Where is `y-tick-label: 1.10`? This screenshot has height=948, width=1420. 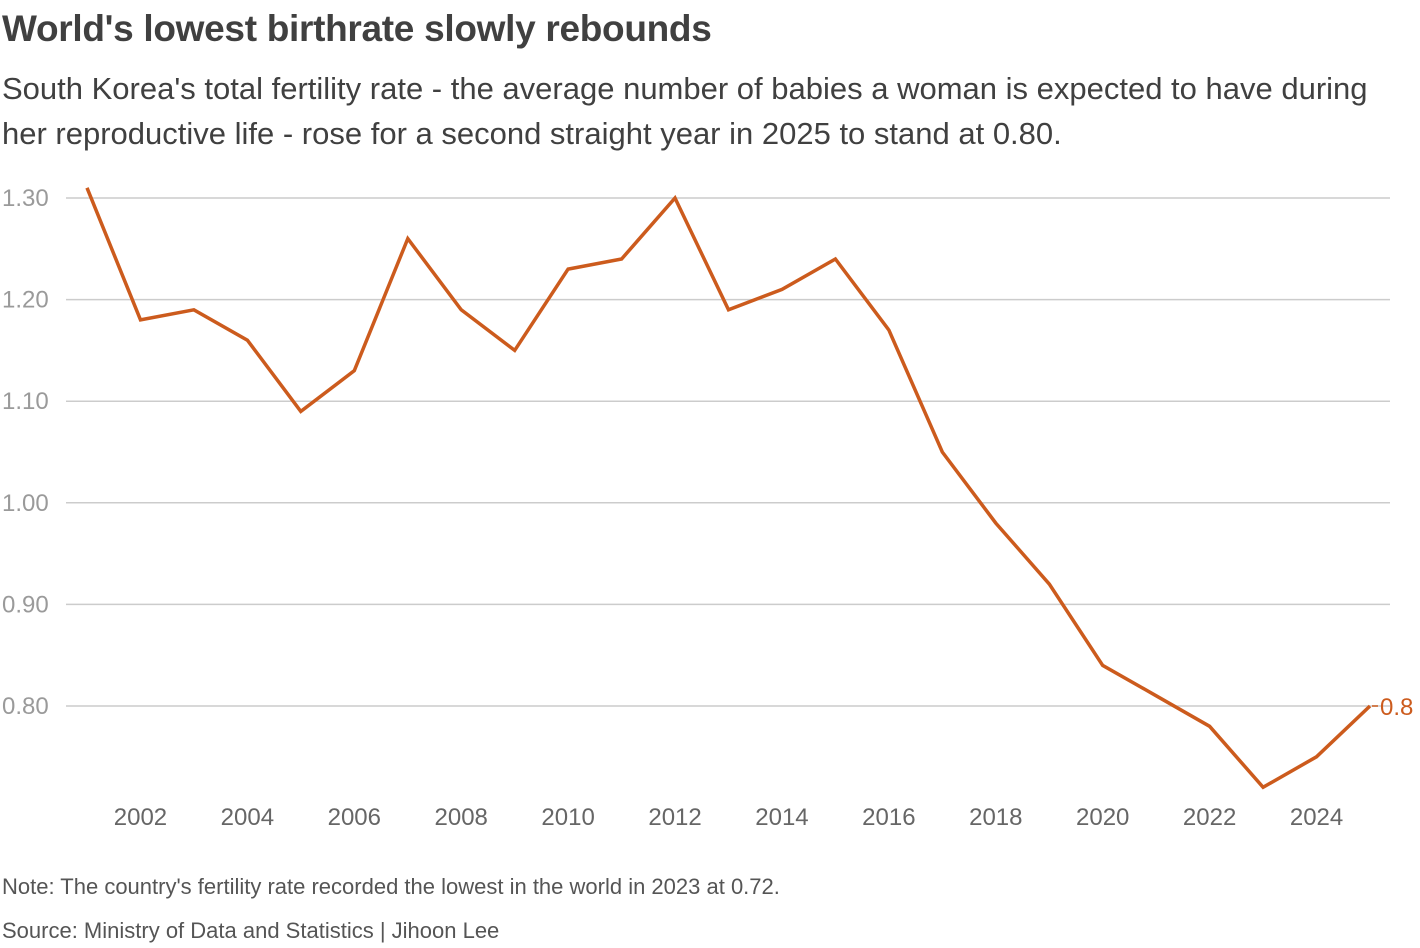 y-tick-label: 1.10 is located at coordinates (25, 401).